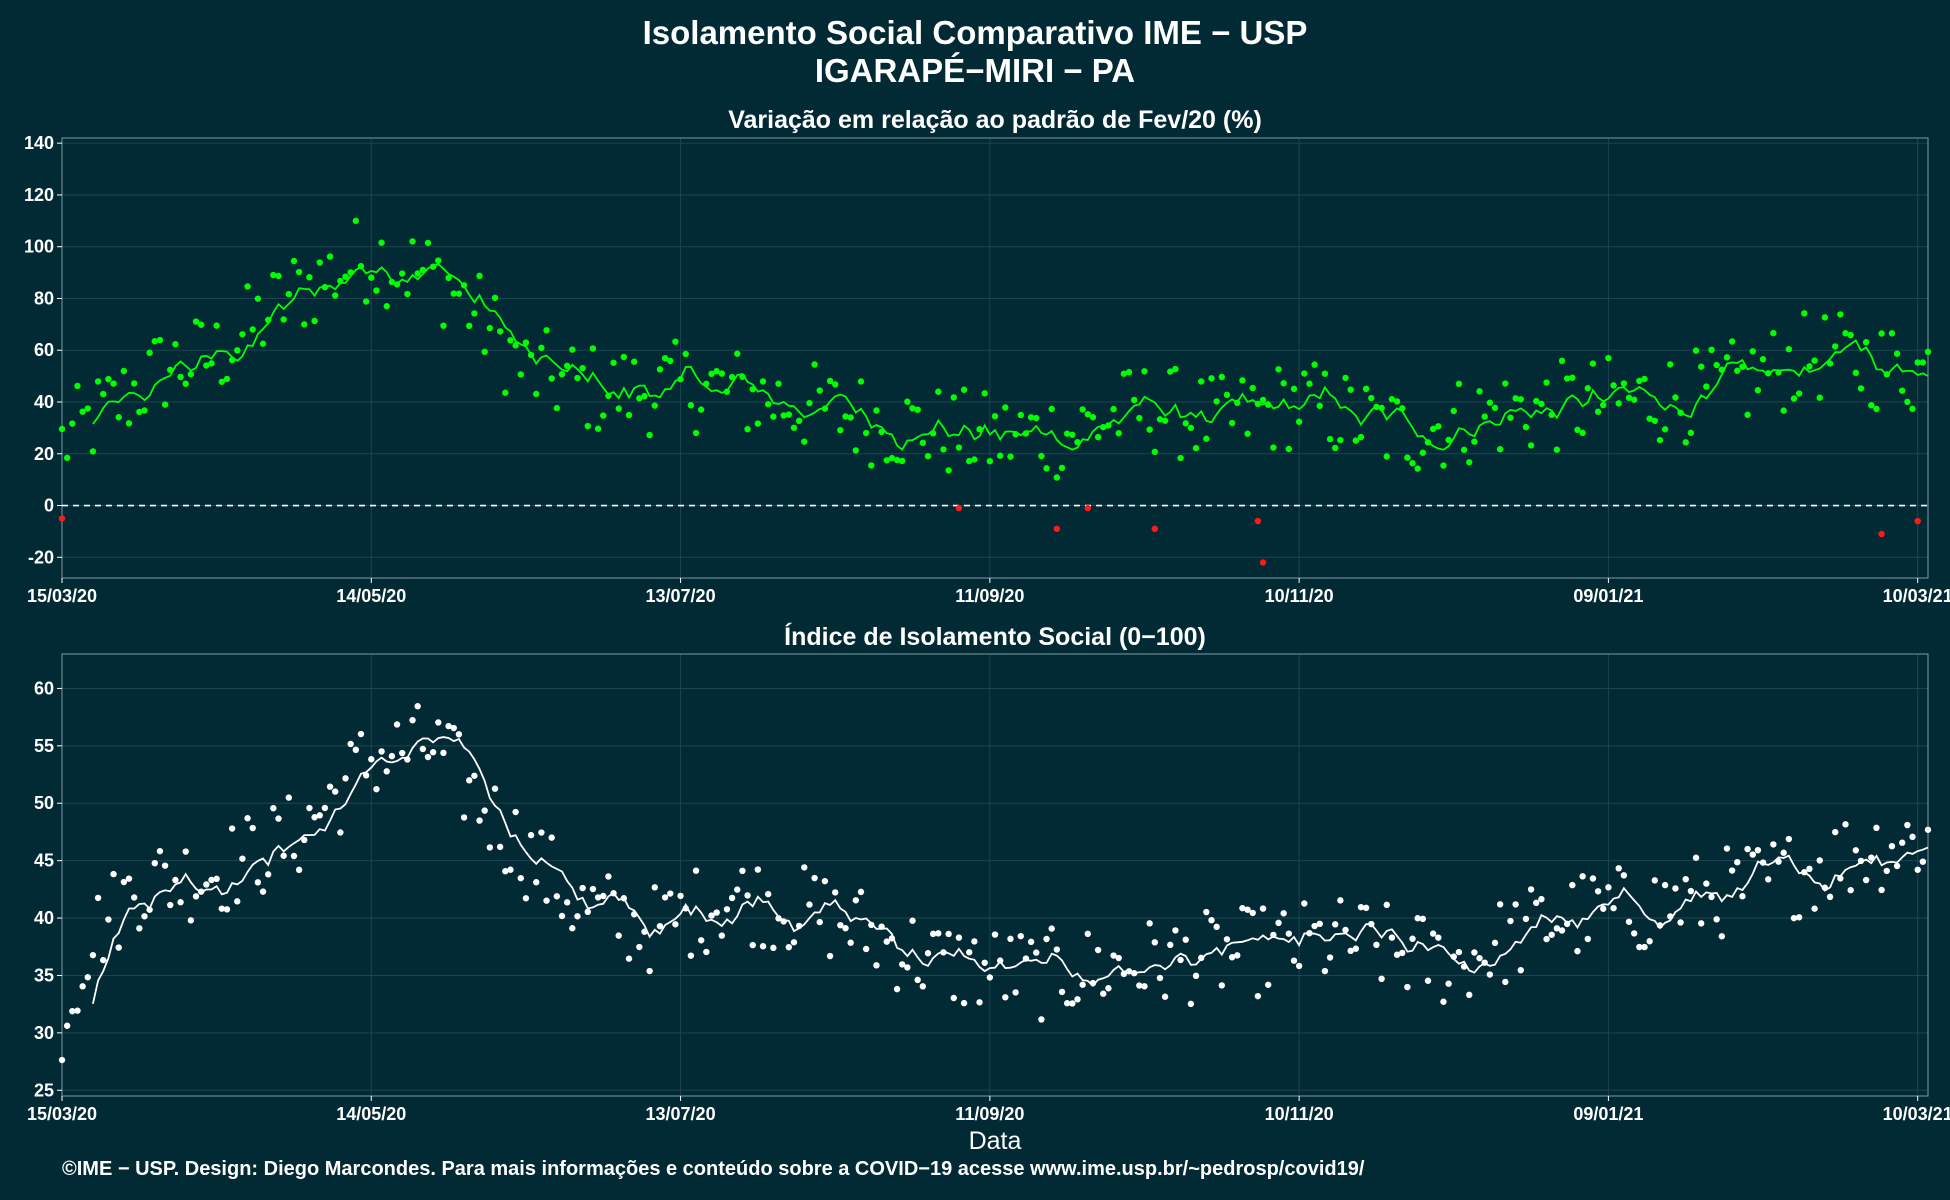 The width and height of the screenshot is (1950, 1200). Describe the element at coordinates (1299, 1114) in the screenshot. I see `x-tick-label: 10/11/20` at that location.